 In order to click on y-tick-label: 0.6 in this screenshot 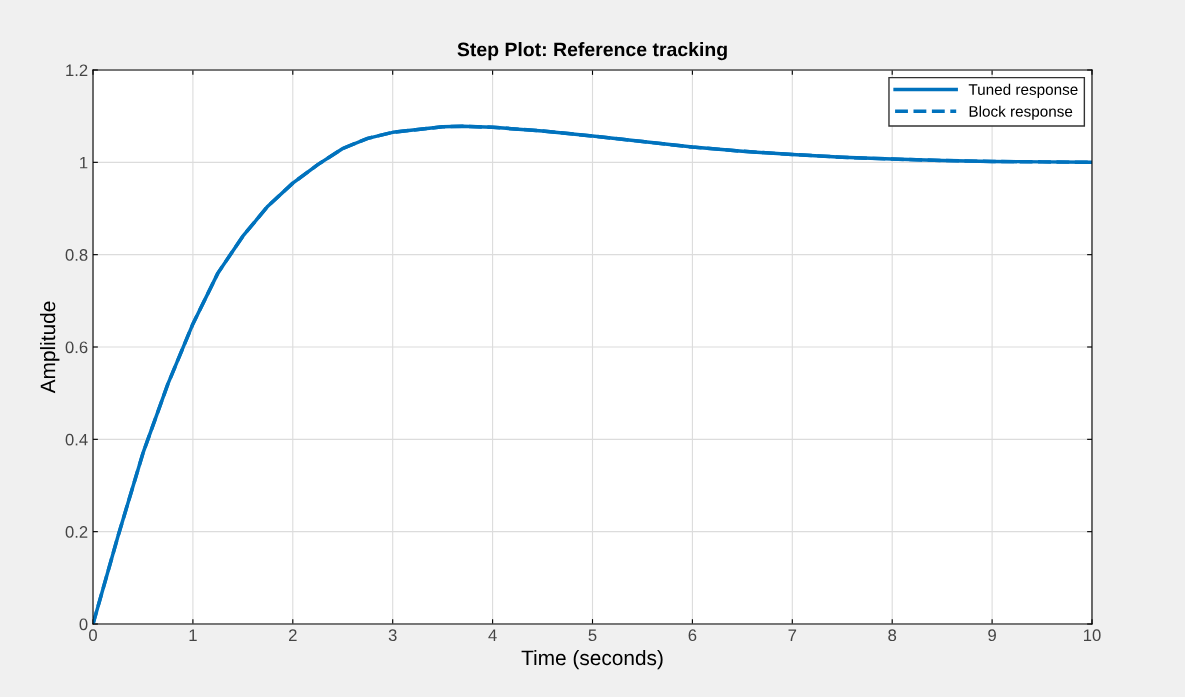, I will do `click(76, 347)`.